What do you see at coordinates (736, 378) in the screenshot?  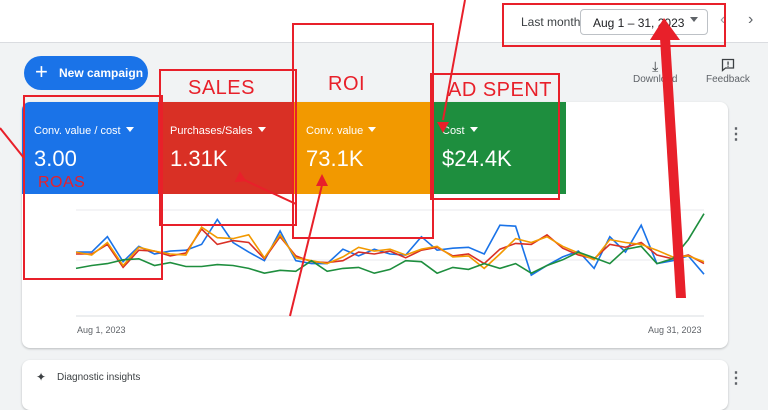 I see `insights-more-options-icon: ⋮` at bounding box center [736, 378].